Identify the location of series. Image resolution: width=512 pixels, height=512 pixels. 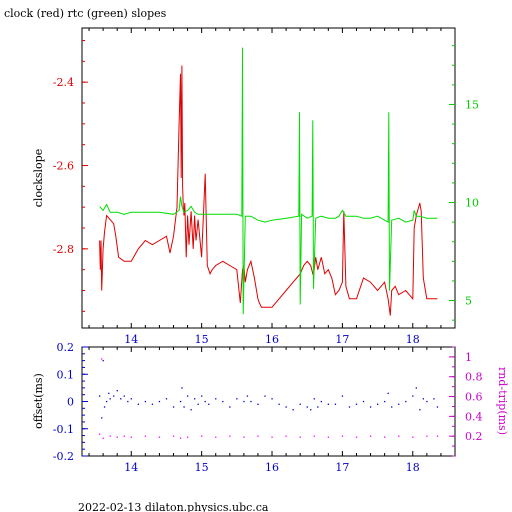
(268, 398).